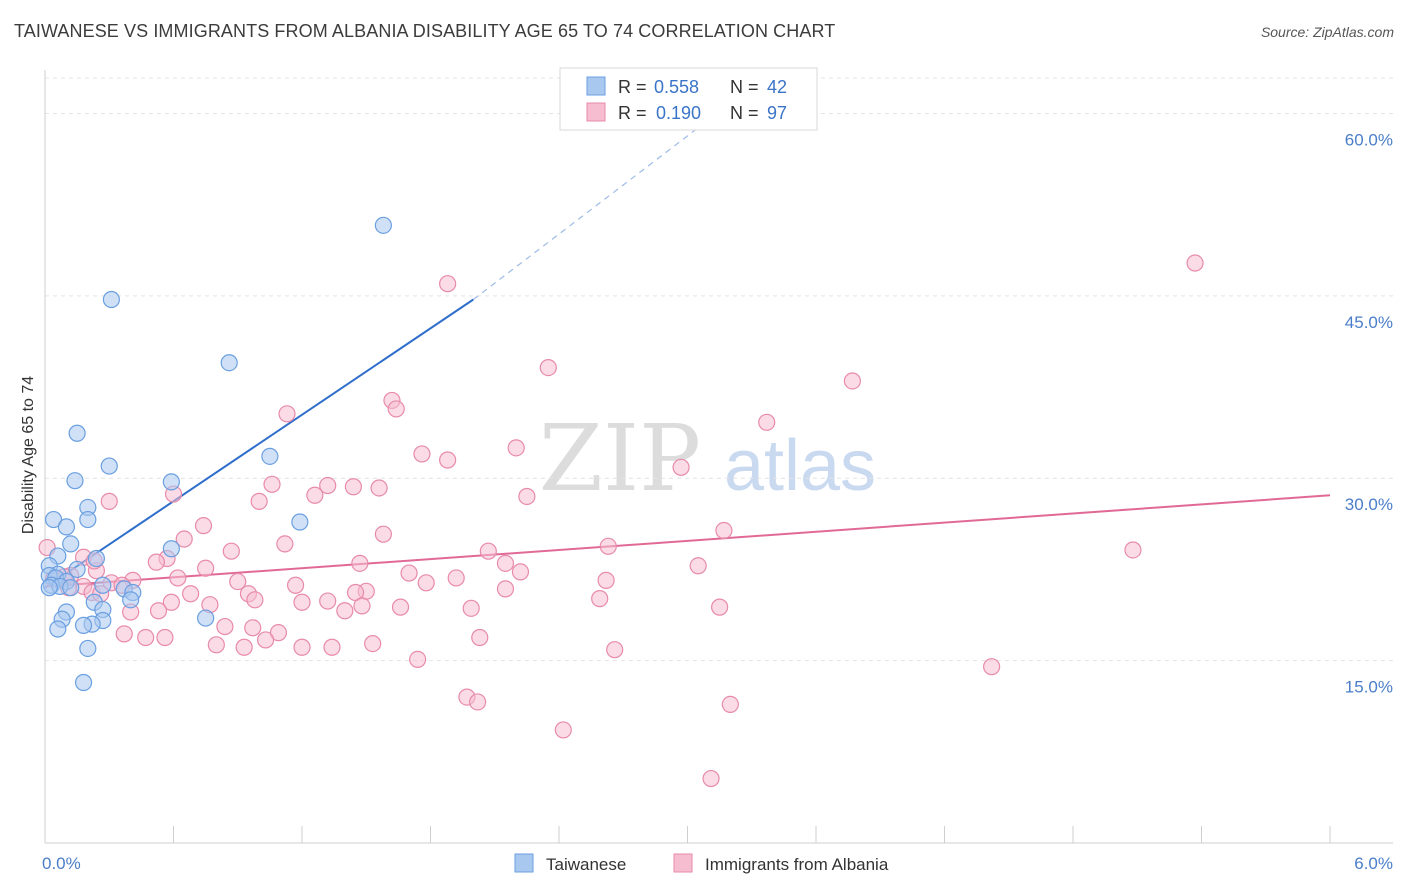 This screenshot has height=892, width=1406. Describe the element at coordinates (678, 113) in the screenshot. I see `legend-r-value-2: 0.190` at that location.